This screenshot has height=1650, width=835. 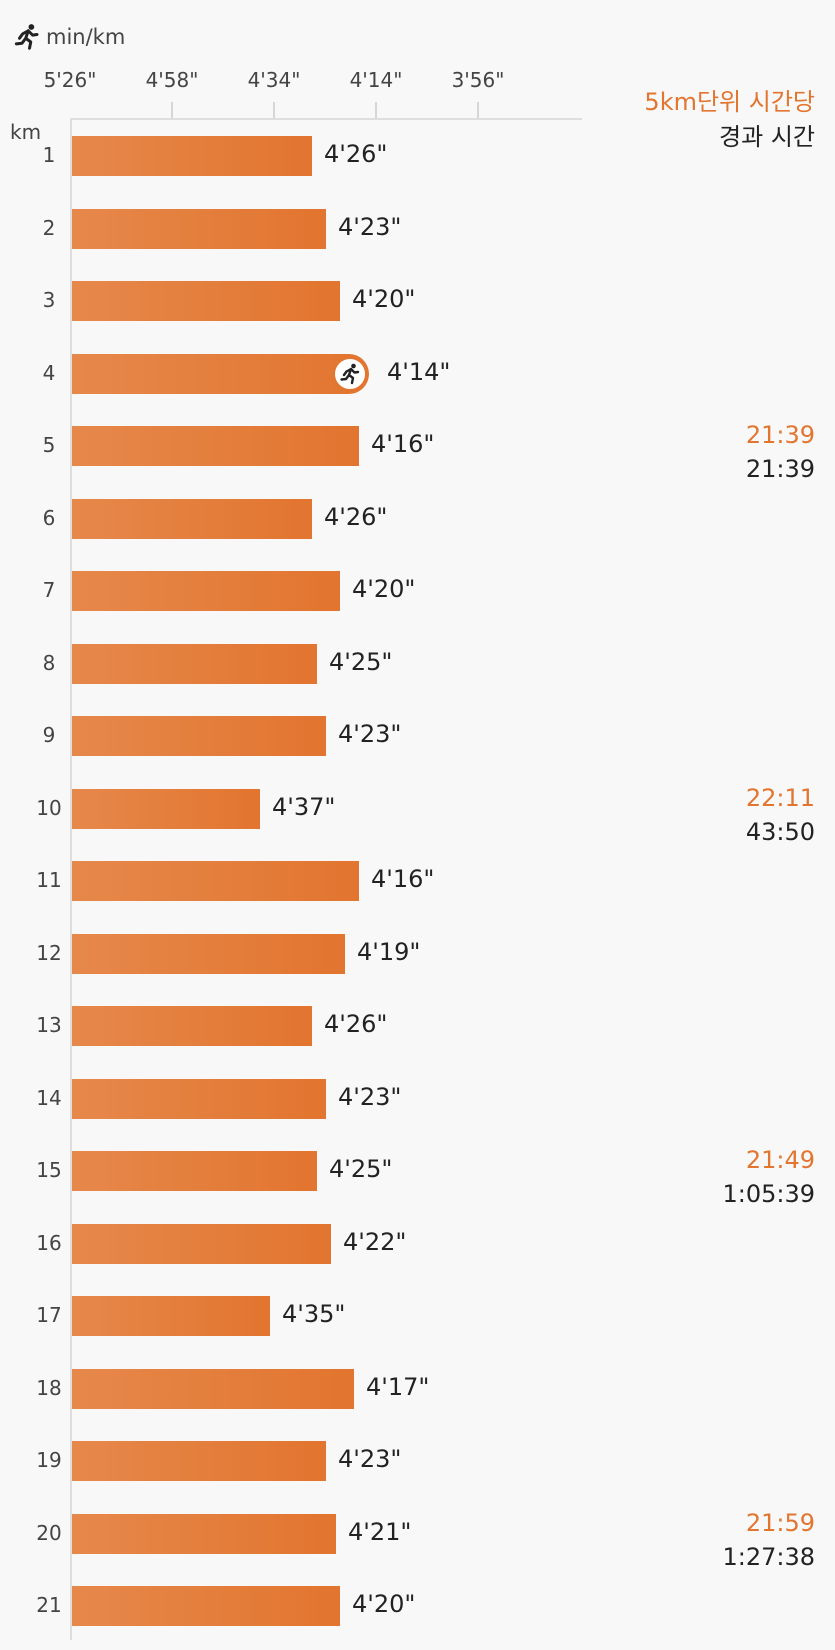 I want to click on unit-header: min/km, so click(x=68, y=37).